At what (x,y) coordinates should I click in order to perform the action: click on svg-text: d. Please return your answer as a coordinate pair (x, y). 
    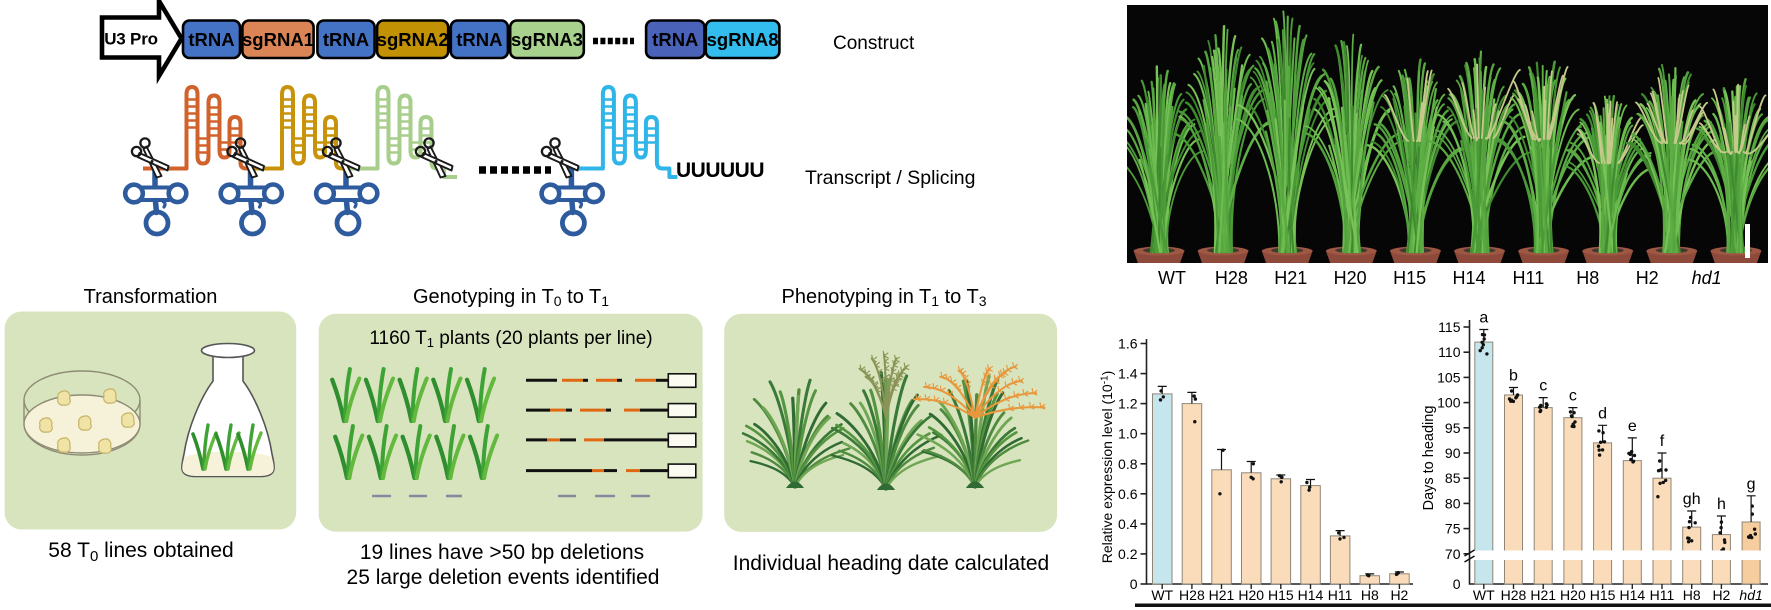
    Looking at the image, I should click on (1602, 413).